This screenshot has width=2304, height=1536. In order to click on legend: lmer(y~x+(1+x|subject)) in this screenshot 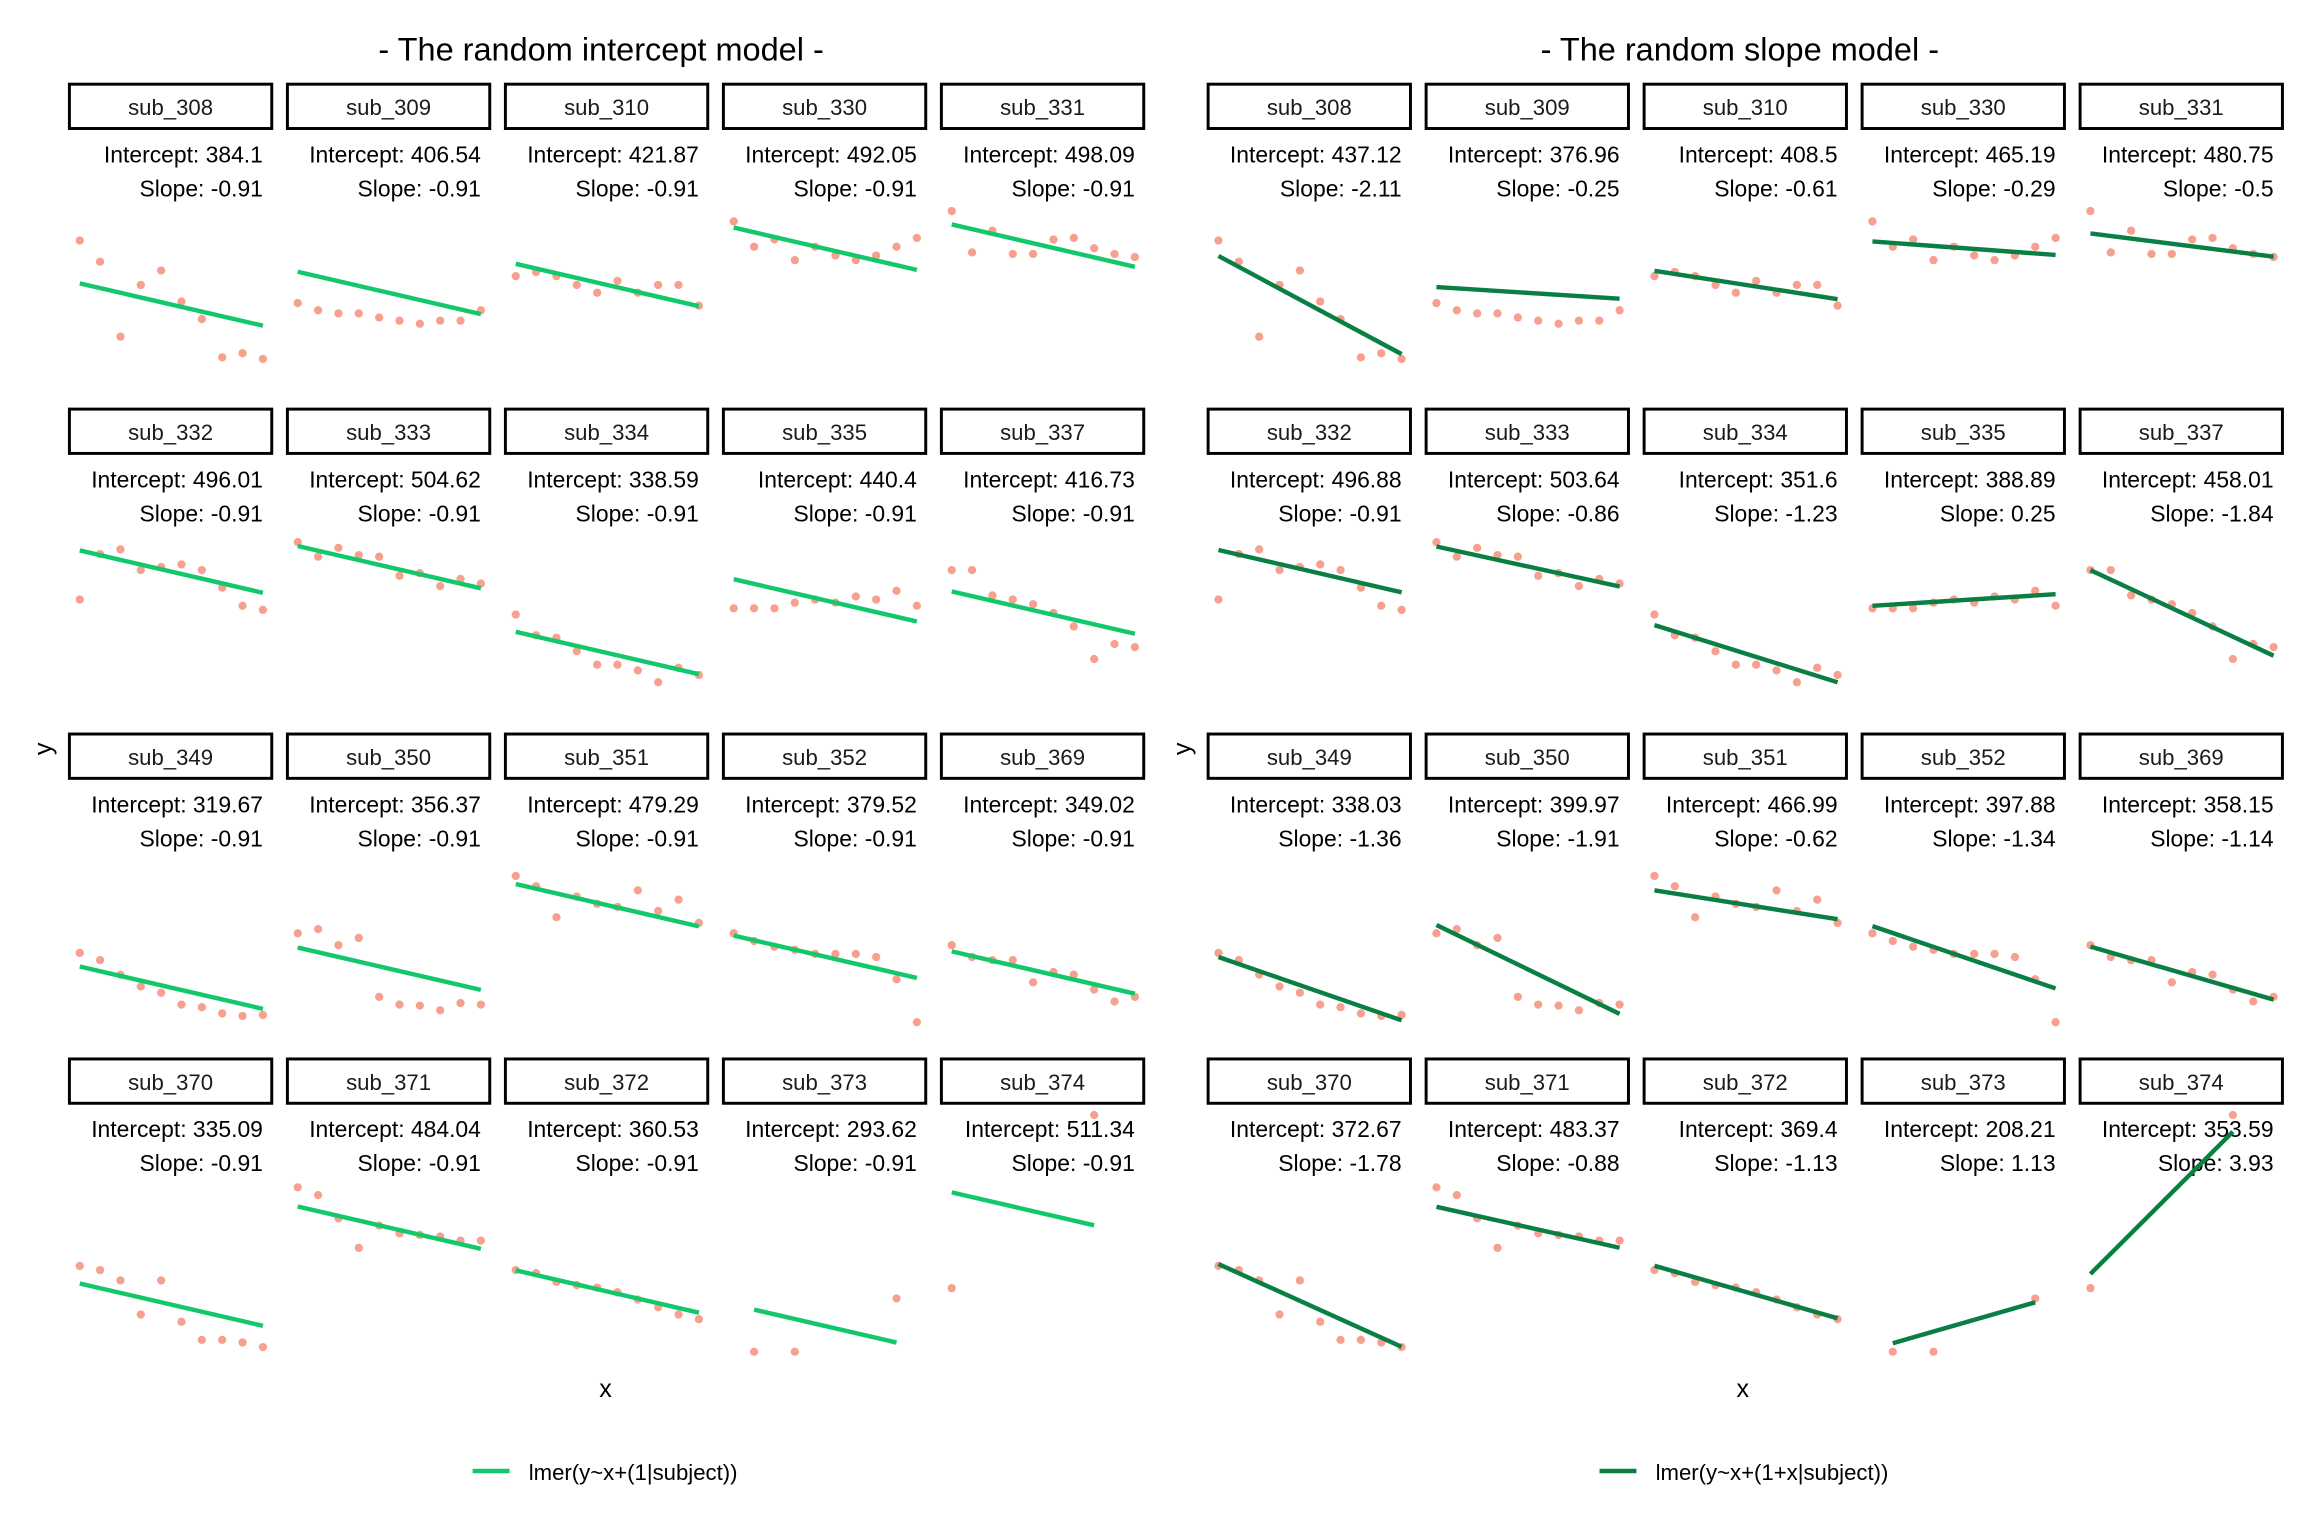, I will do `click(1743, 1472)`.